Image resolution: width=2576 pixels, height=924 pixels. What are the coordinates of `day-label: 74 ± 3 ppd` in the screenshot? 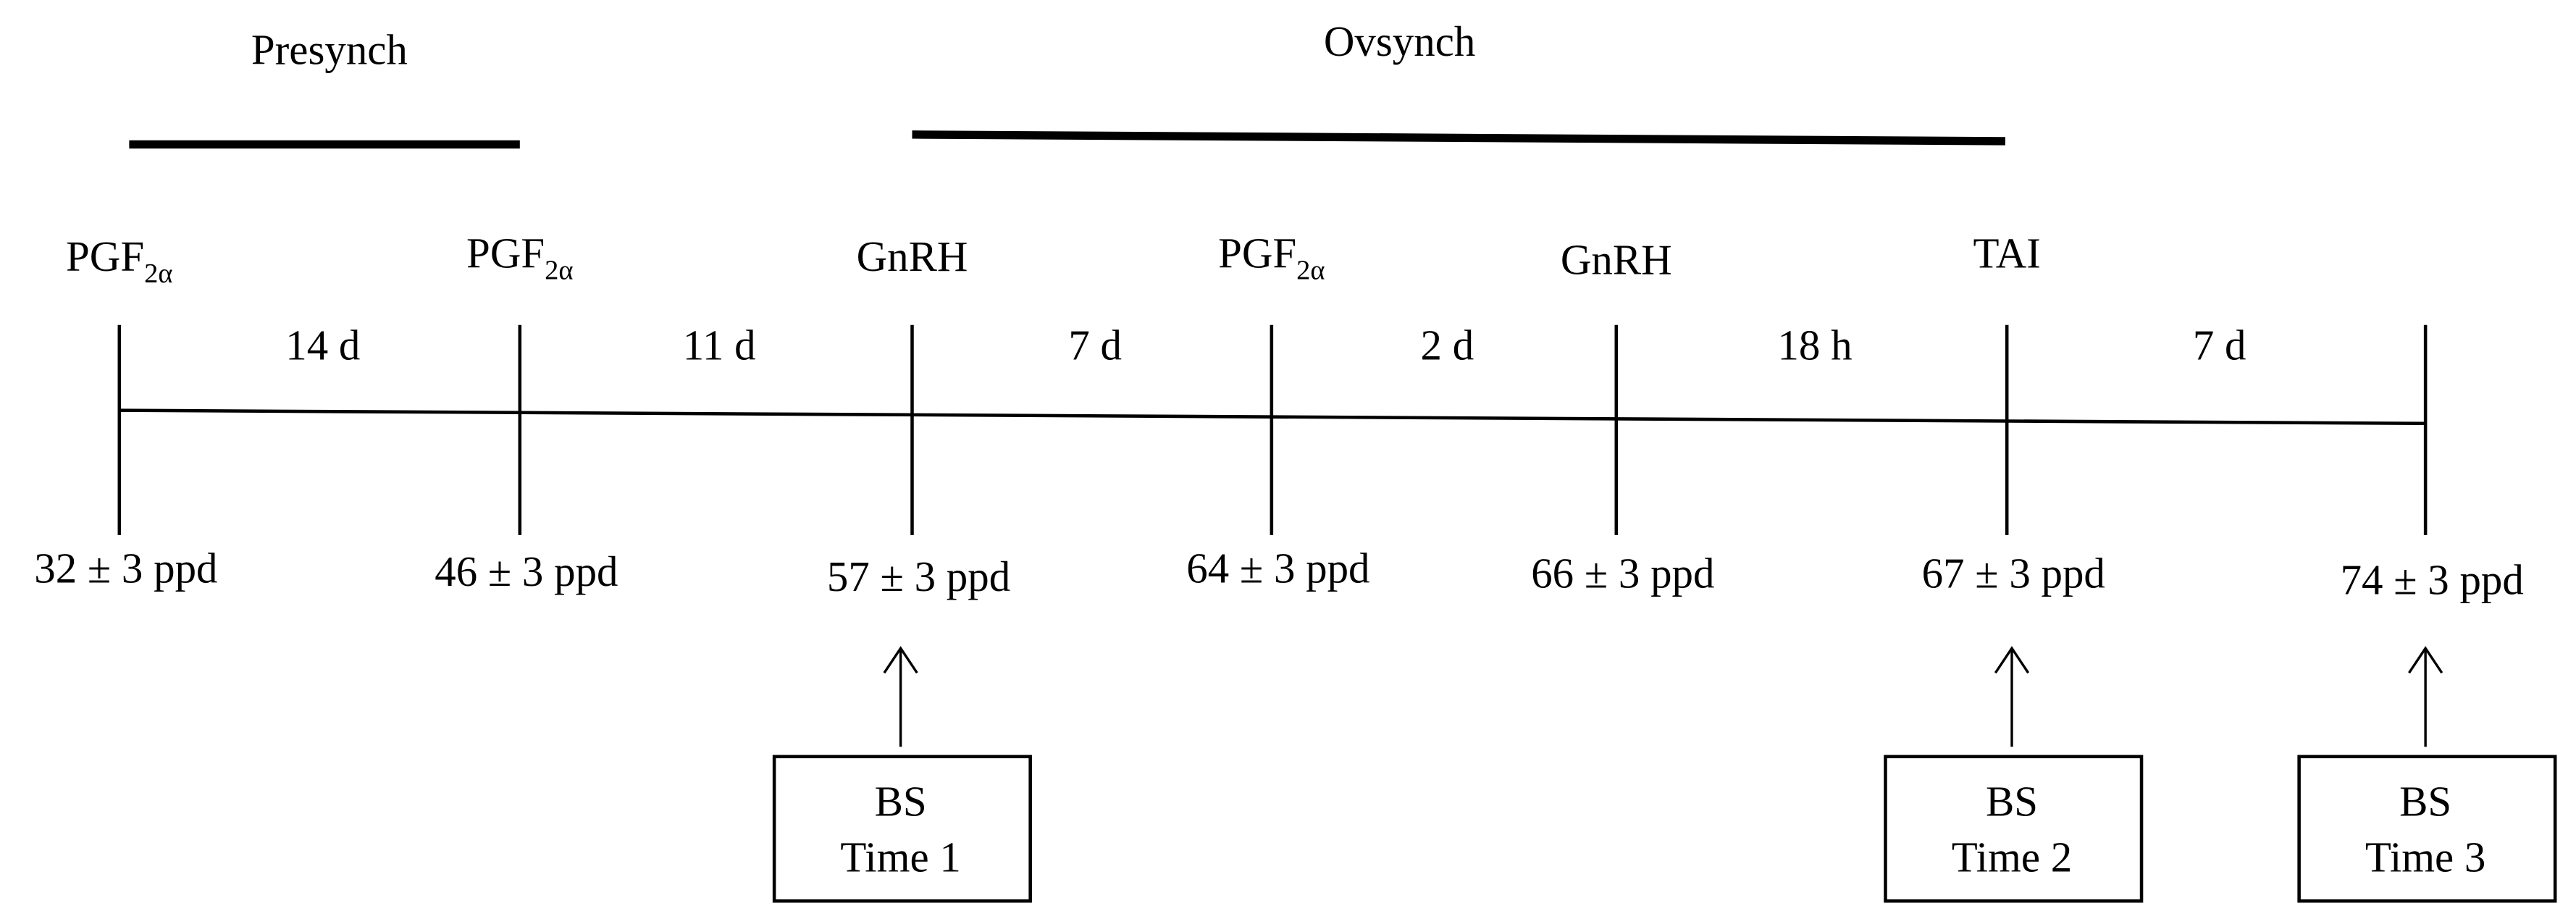 It's located at (2432, 579).